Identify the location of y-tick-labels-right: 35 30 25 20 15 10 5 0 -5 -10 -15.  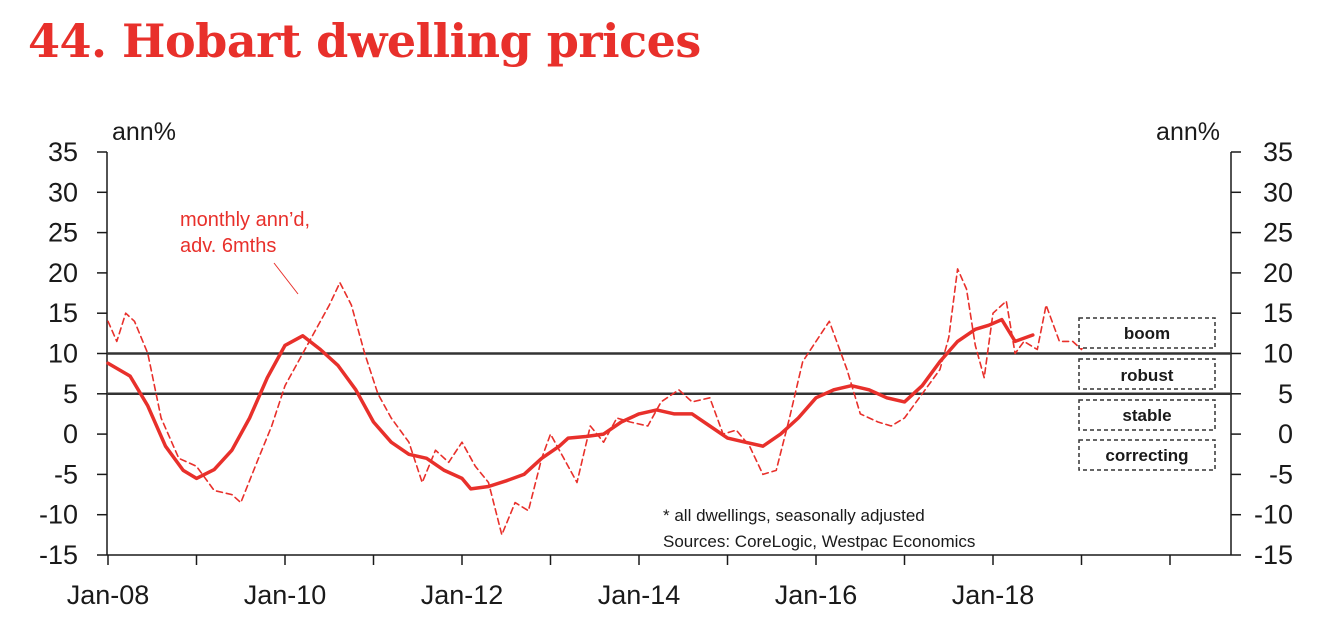
(1273, 353).